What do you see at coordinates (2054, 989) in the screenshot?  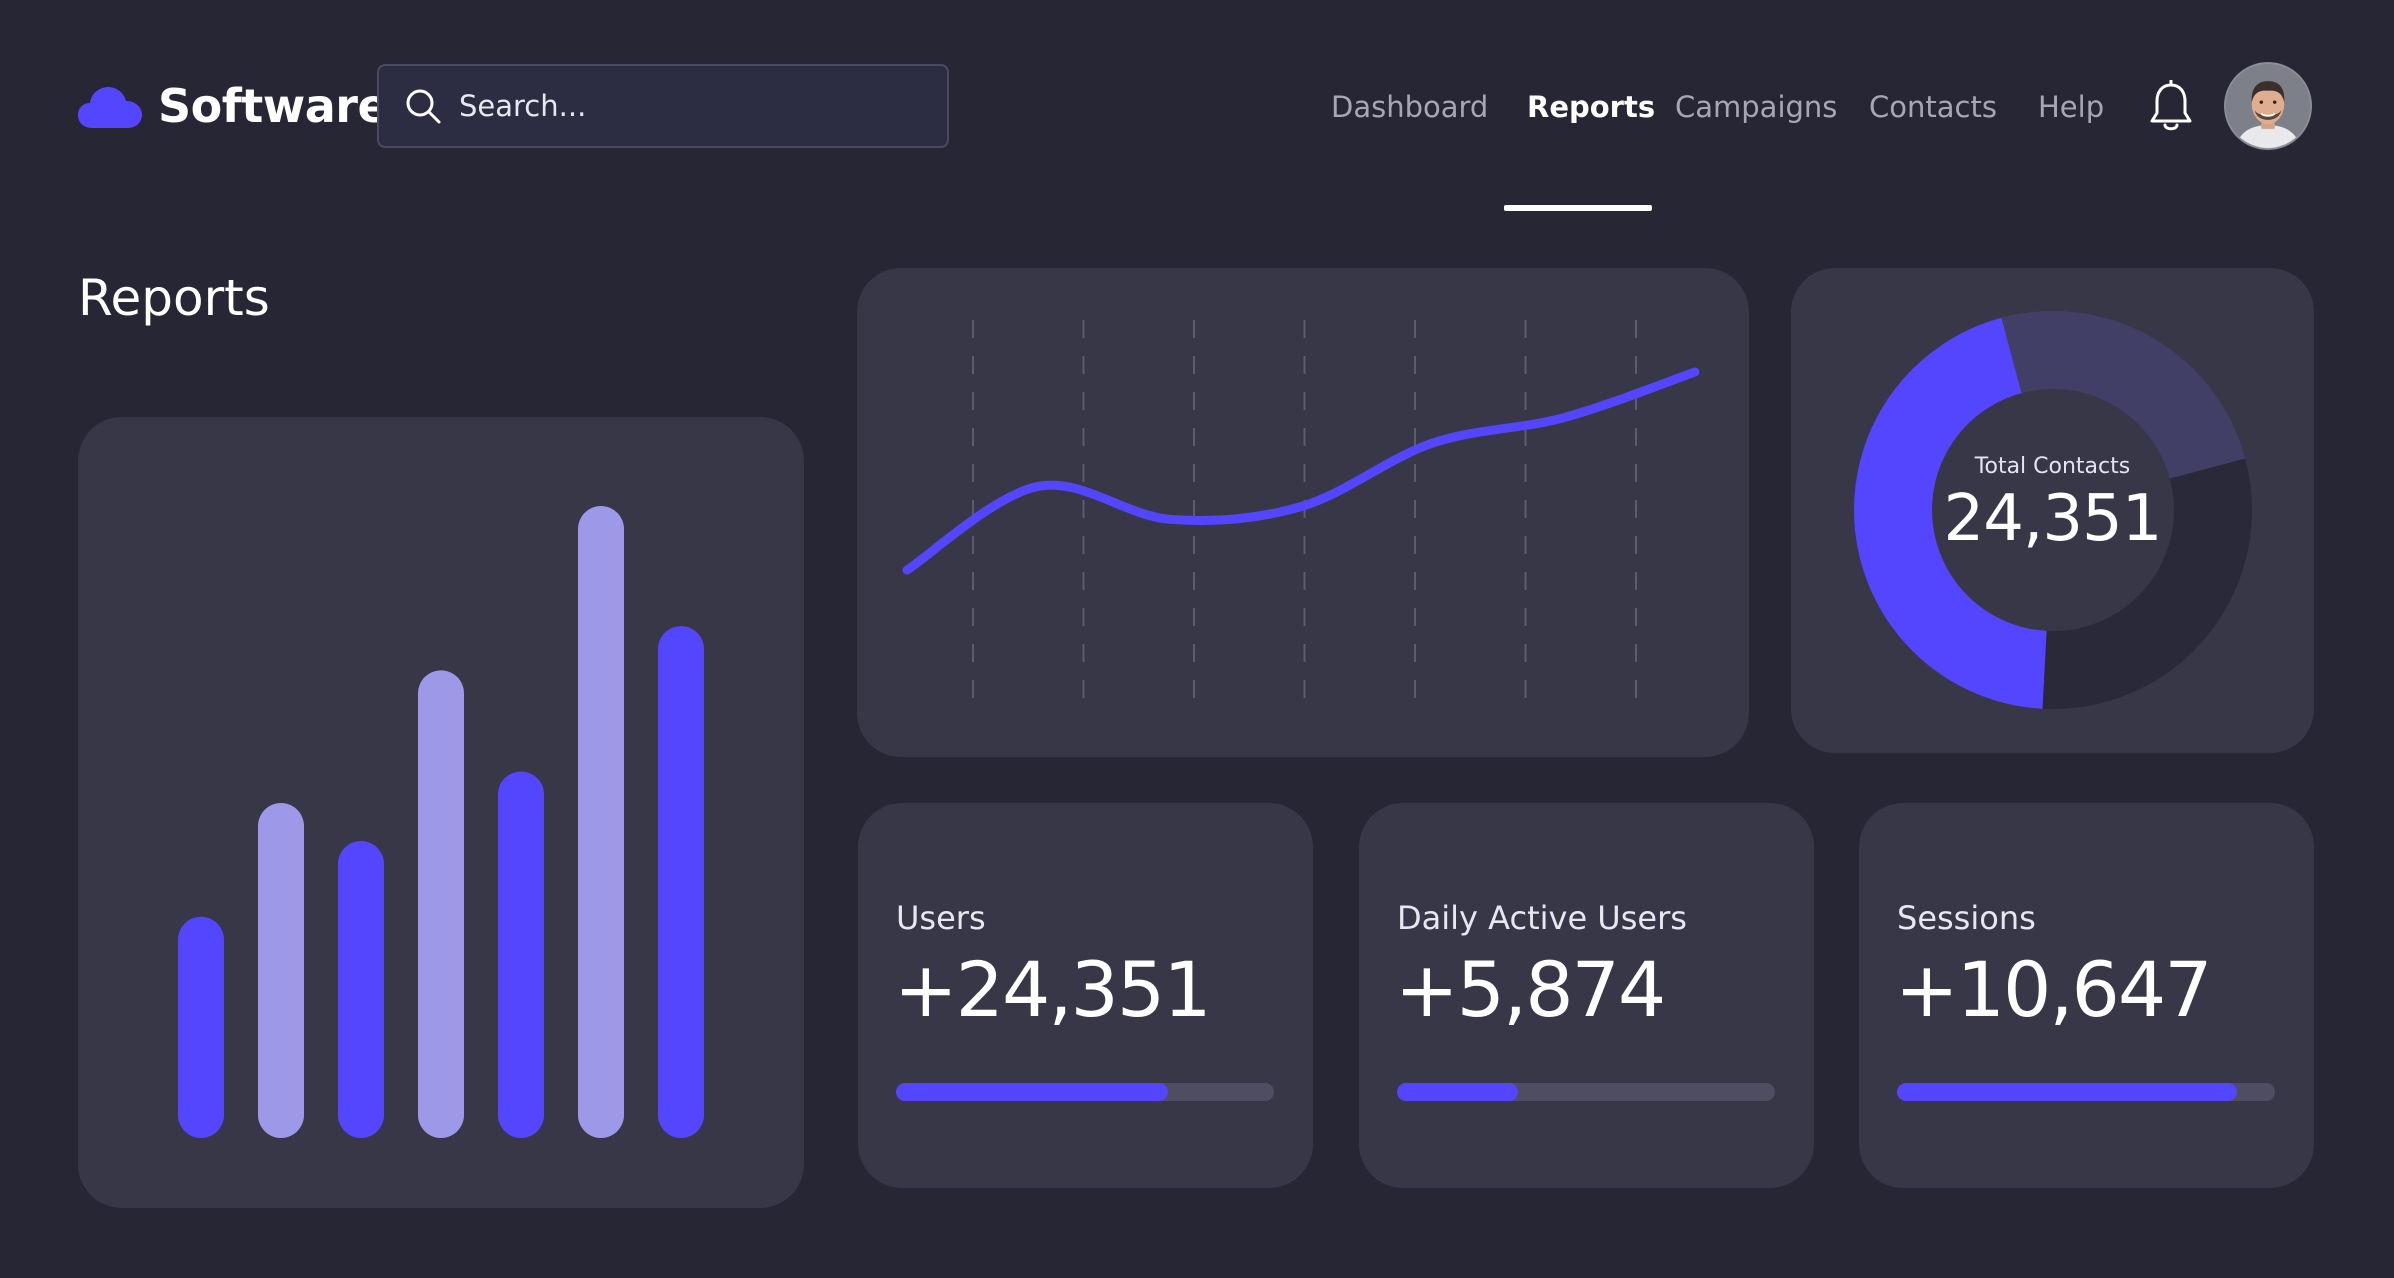 I see `stat-value: +10,647` at bounding box center [2054, 989].